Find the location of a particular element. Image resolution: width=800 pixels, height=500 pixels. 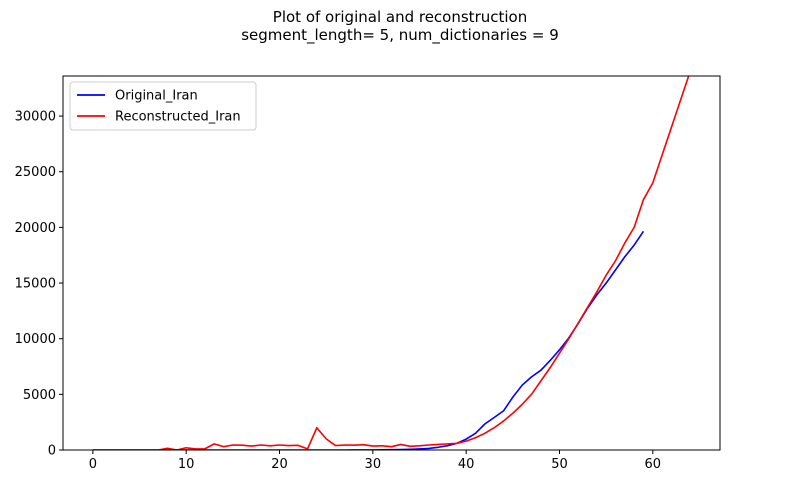

y-tick-label: 5000 is located at coordinates (39, 395).